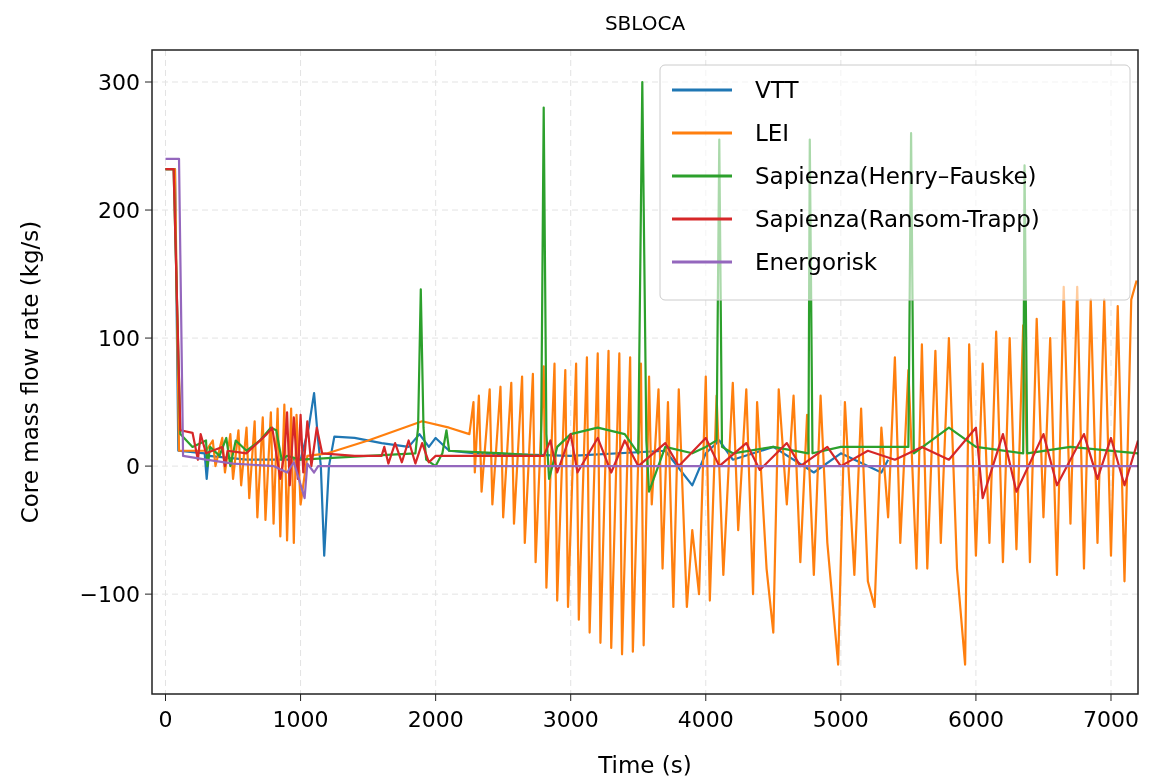 The image size is (1162, 783). Describe the element at coordinates (816, 262) in the screenshot. I see `legend-label: Energorisk` at that location.